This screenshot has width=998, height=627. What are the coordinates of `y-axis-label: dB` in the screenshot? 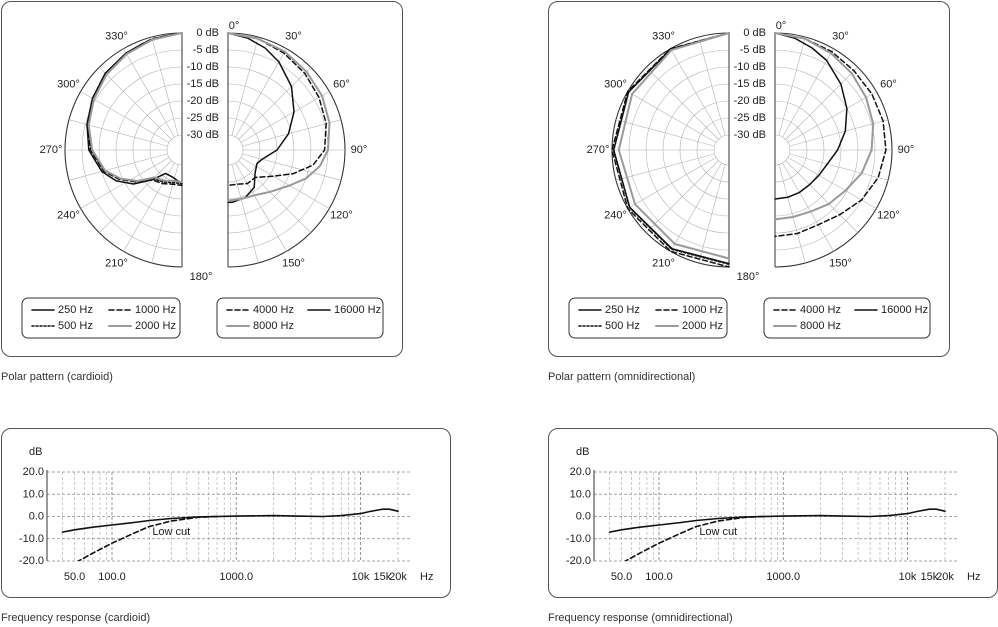 It's located at (582, 452).